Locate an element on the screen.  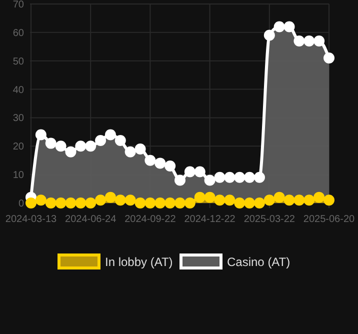
y-tick-label: 60 is located at coordinates (18, 33).